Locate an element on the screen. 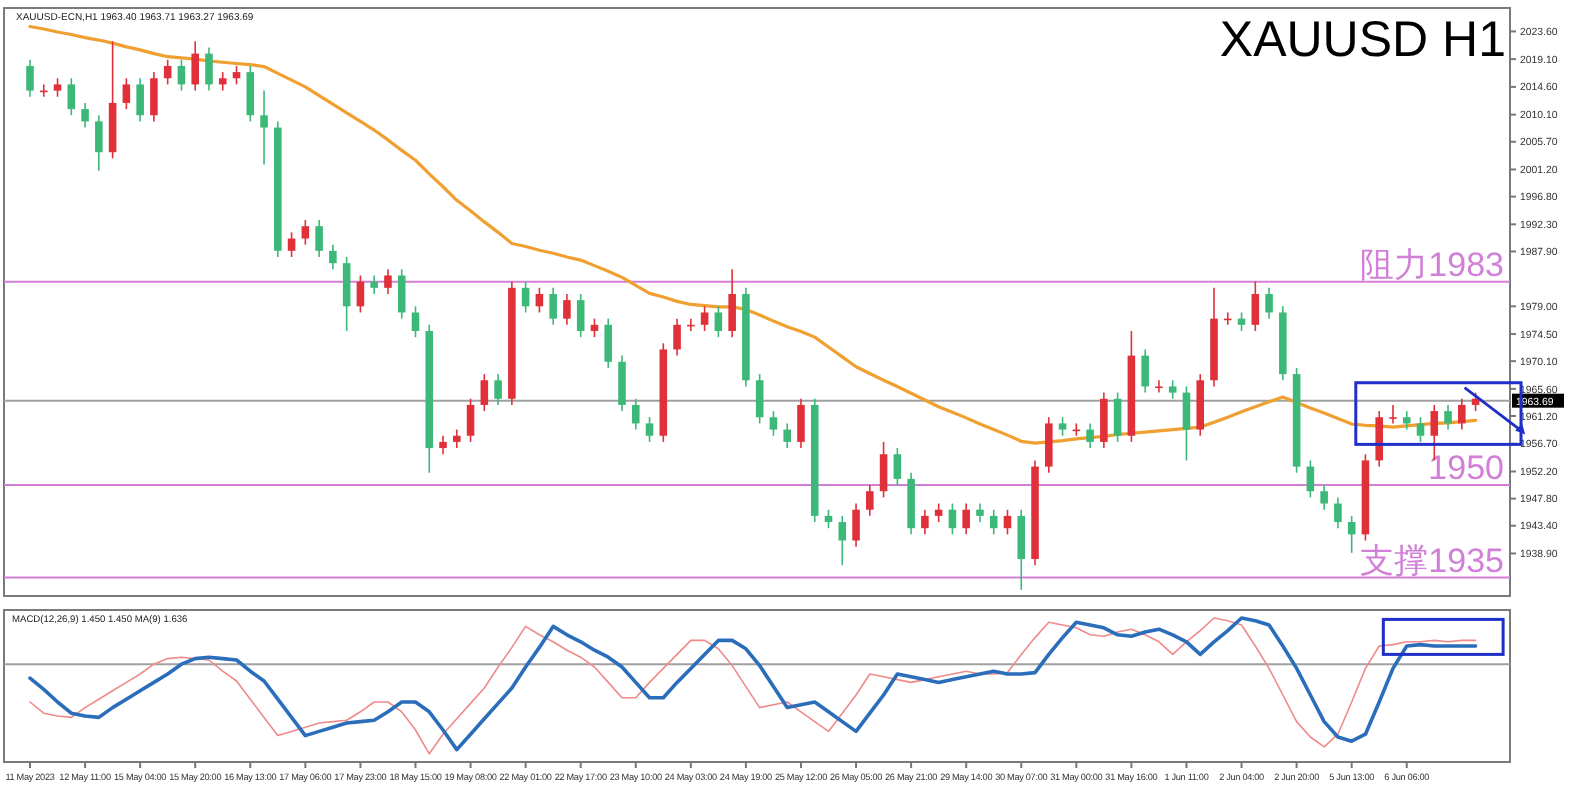  ref-line-label: 1950 is located at coordinates (1466, 468).